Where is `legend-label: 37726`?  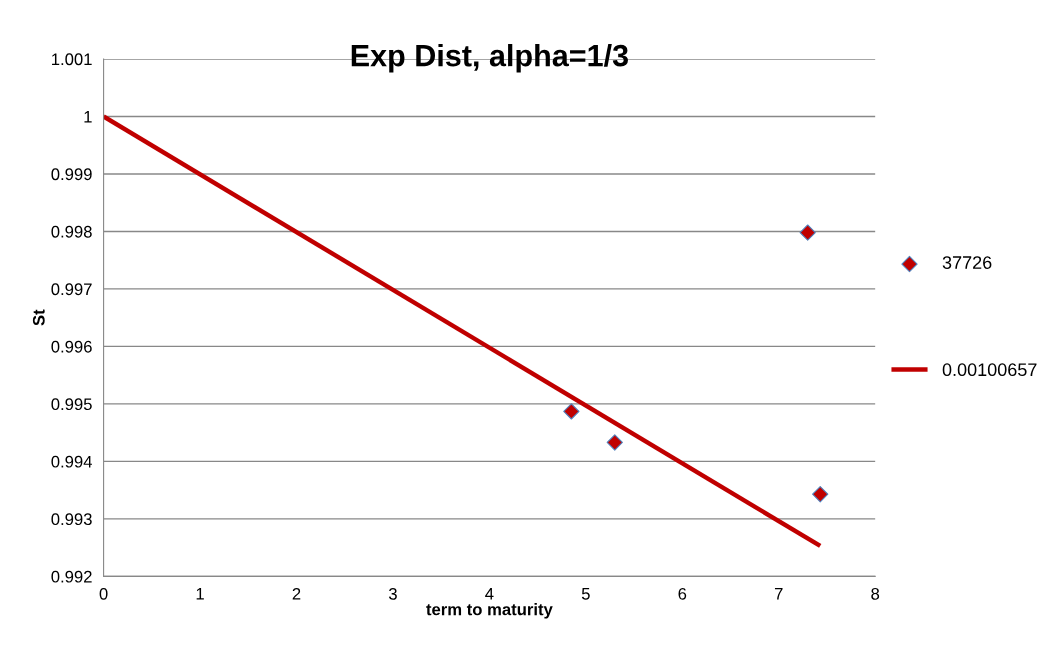
legend-label: 37726 is located at coordinates (967, 262).